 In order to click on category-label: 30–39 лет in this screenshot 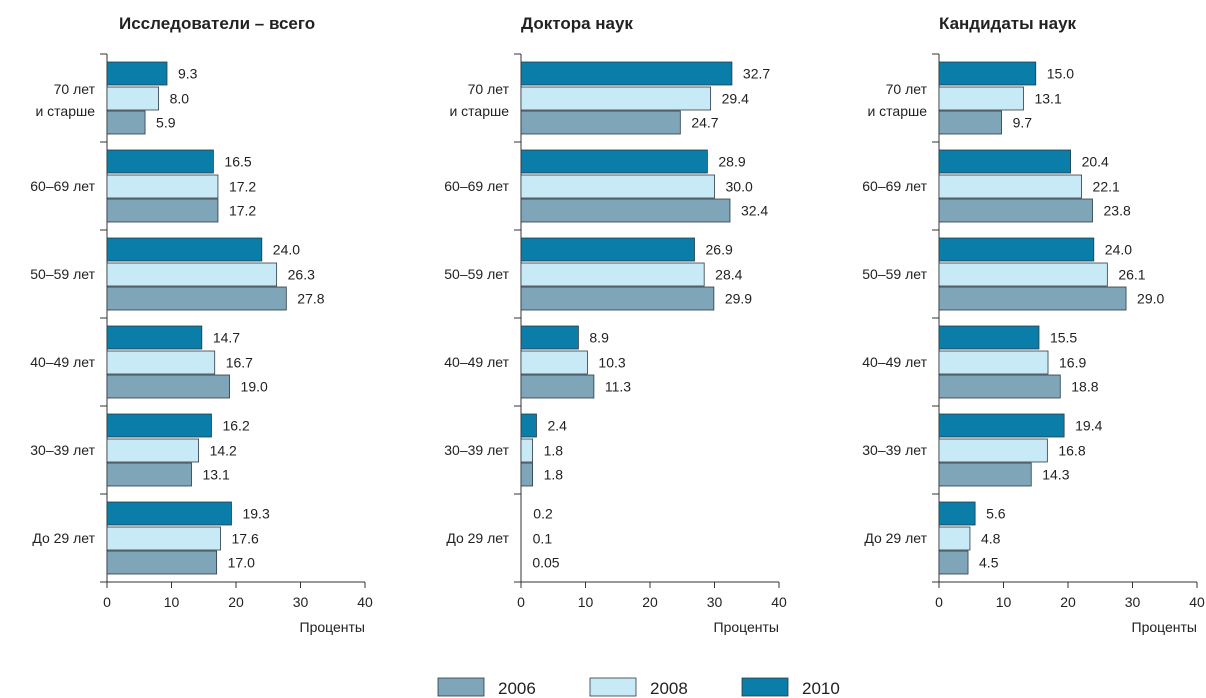, I will do `click(62, 450)`.